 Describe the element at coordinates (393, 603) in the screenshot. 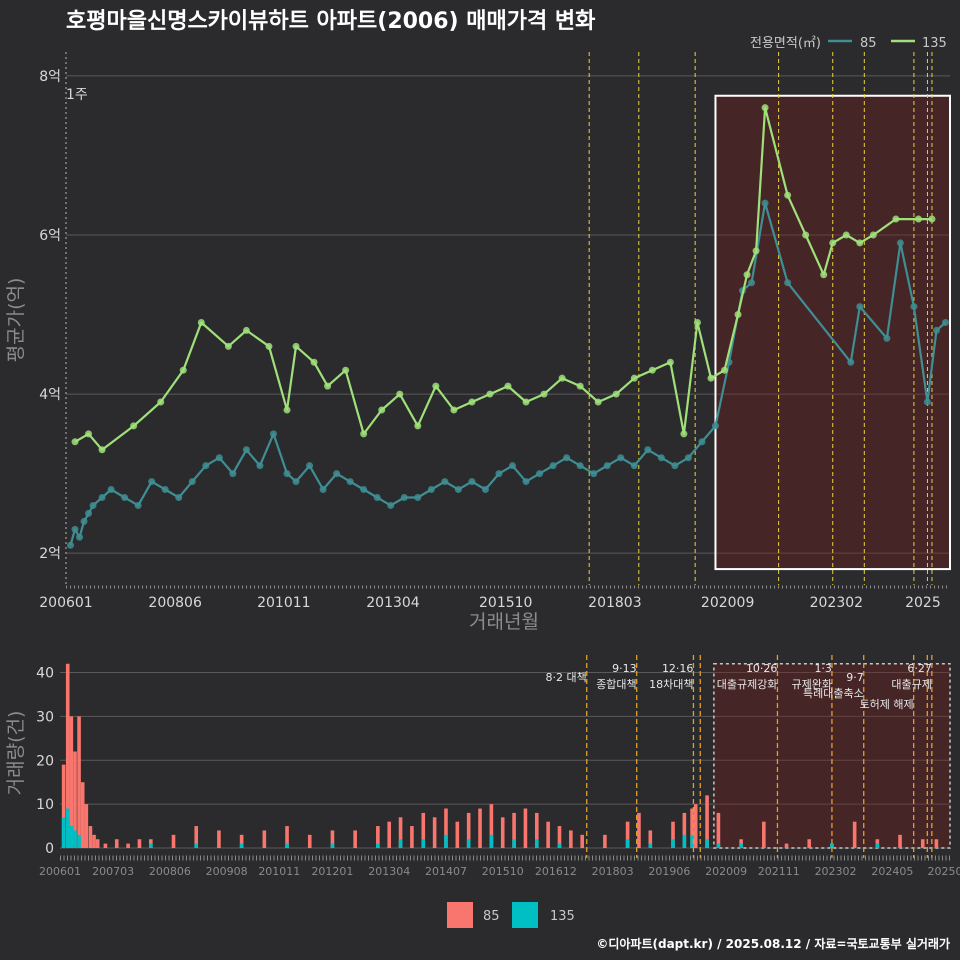

I see `top-x-tick-label-3: 201304` at that location.